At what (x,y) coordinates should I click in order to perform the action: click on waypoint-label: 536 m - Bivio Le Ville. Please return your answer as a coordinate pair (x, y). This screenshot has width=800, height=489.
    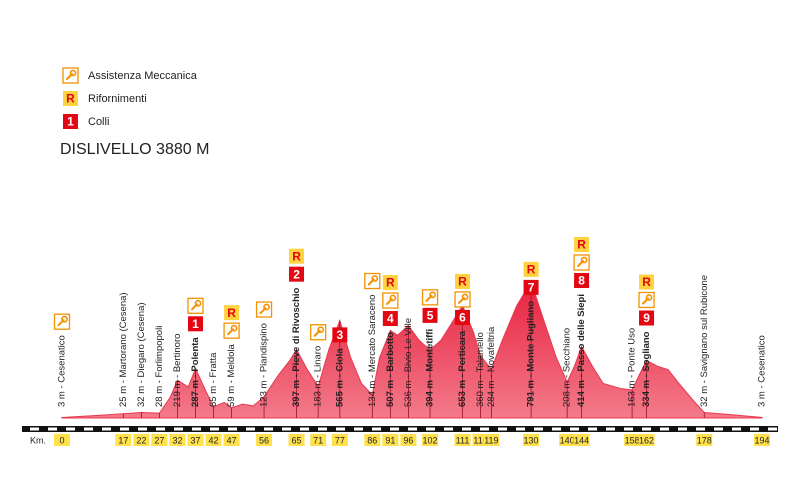
    Looking at the image, I should click on (408, 362).